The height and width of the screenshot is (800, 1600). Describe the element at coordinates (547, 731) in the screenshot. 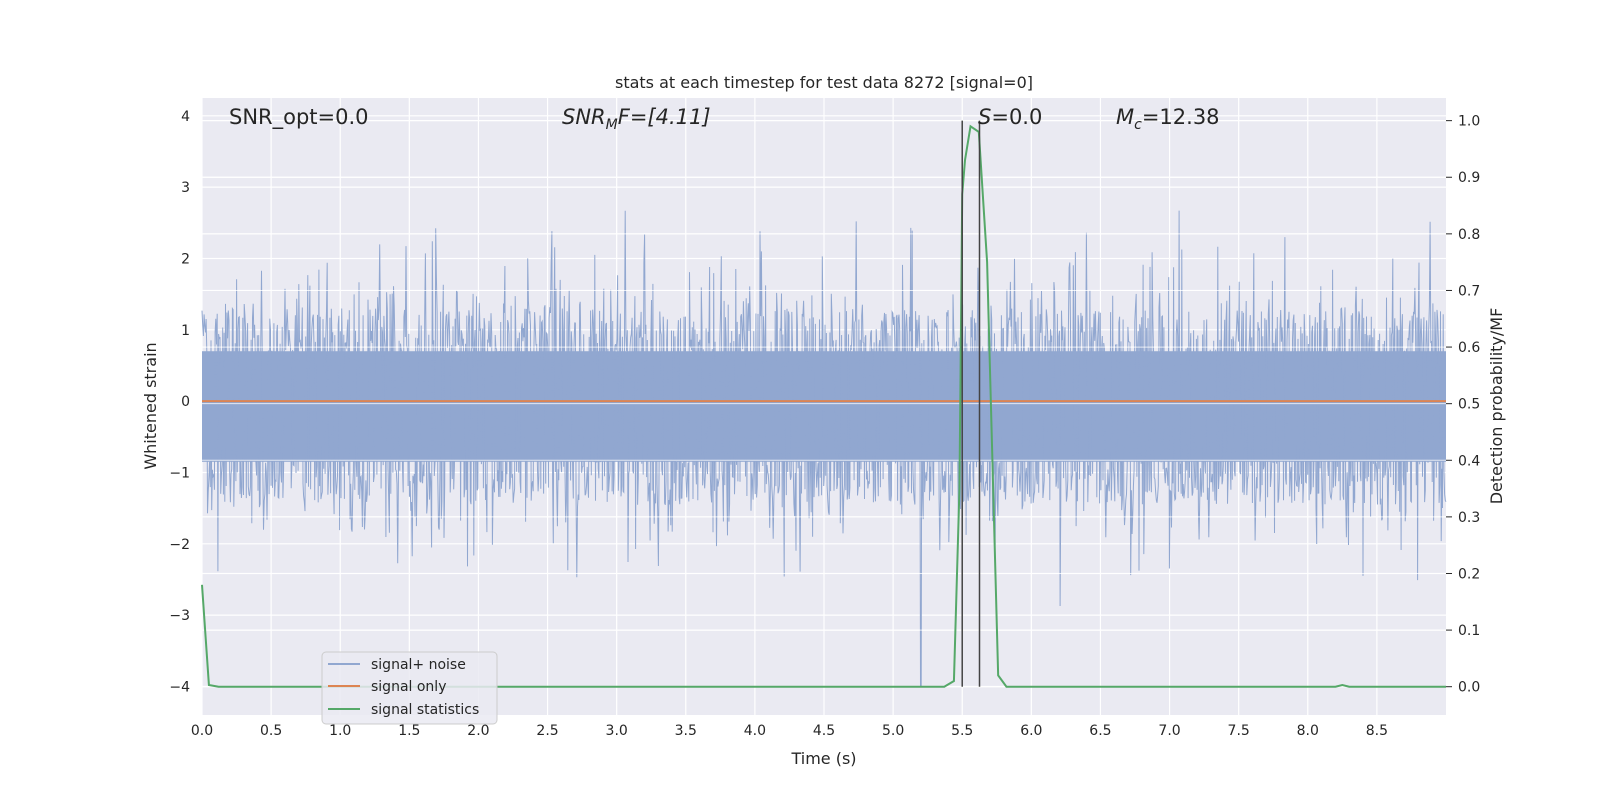

I see `x-tick-label: 2.5` at that location.